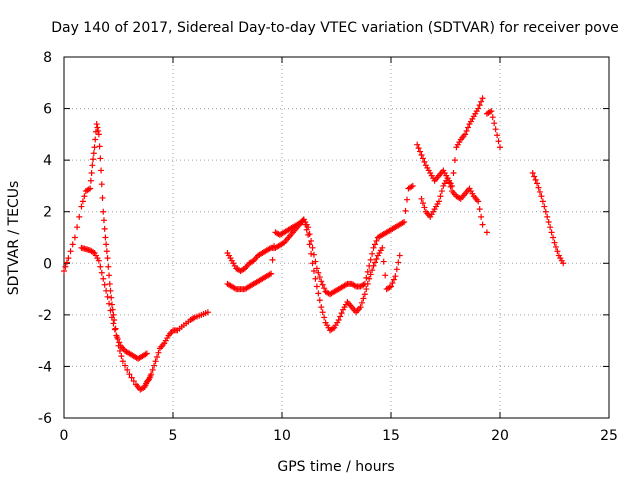 Image resolution: width=640 pixels, height=480 pixels. What do you see at coordinates (45, 367) in the screenshot?
I see `y-tick-label: -4` at bounding box center [45, 367].